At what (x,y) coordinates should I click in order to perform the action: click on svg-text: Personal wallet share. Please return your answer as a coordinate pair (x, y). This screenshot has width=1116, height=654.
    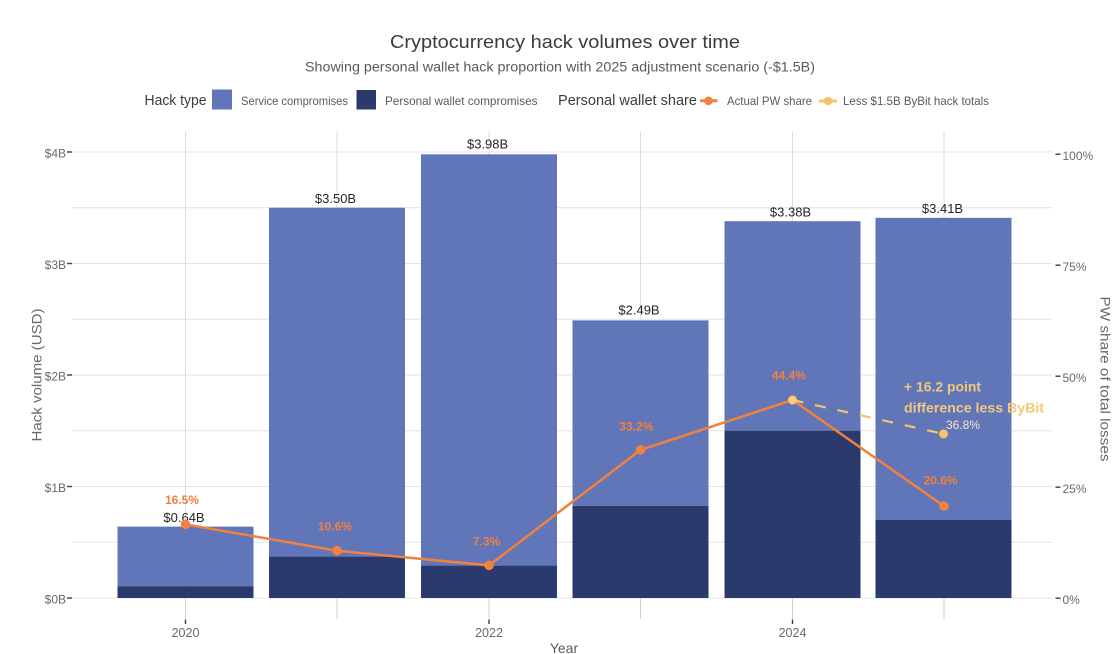
    Looking at the image, I should click on (627, 100).